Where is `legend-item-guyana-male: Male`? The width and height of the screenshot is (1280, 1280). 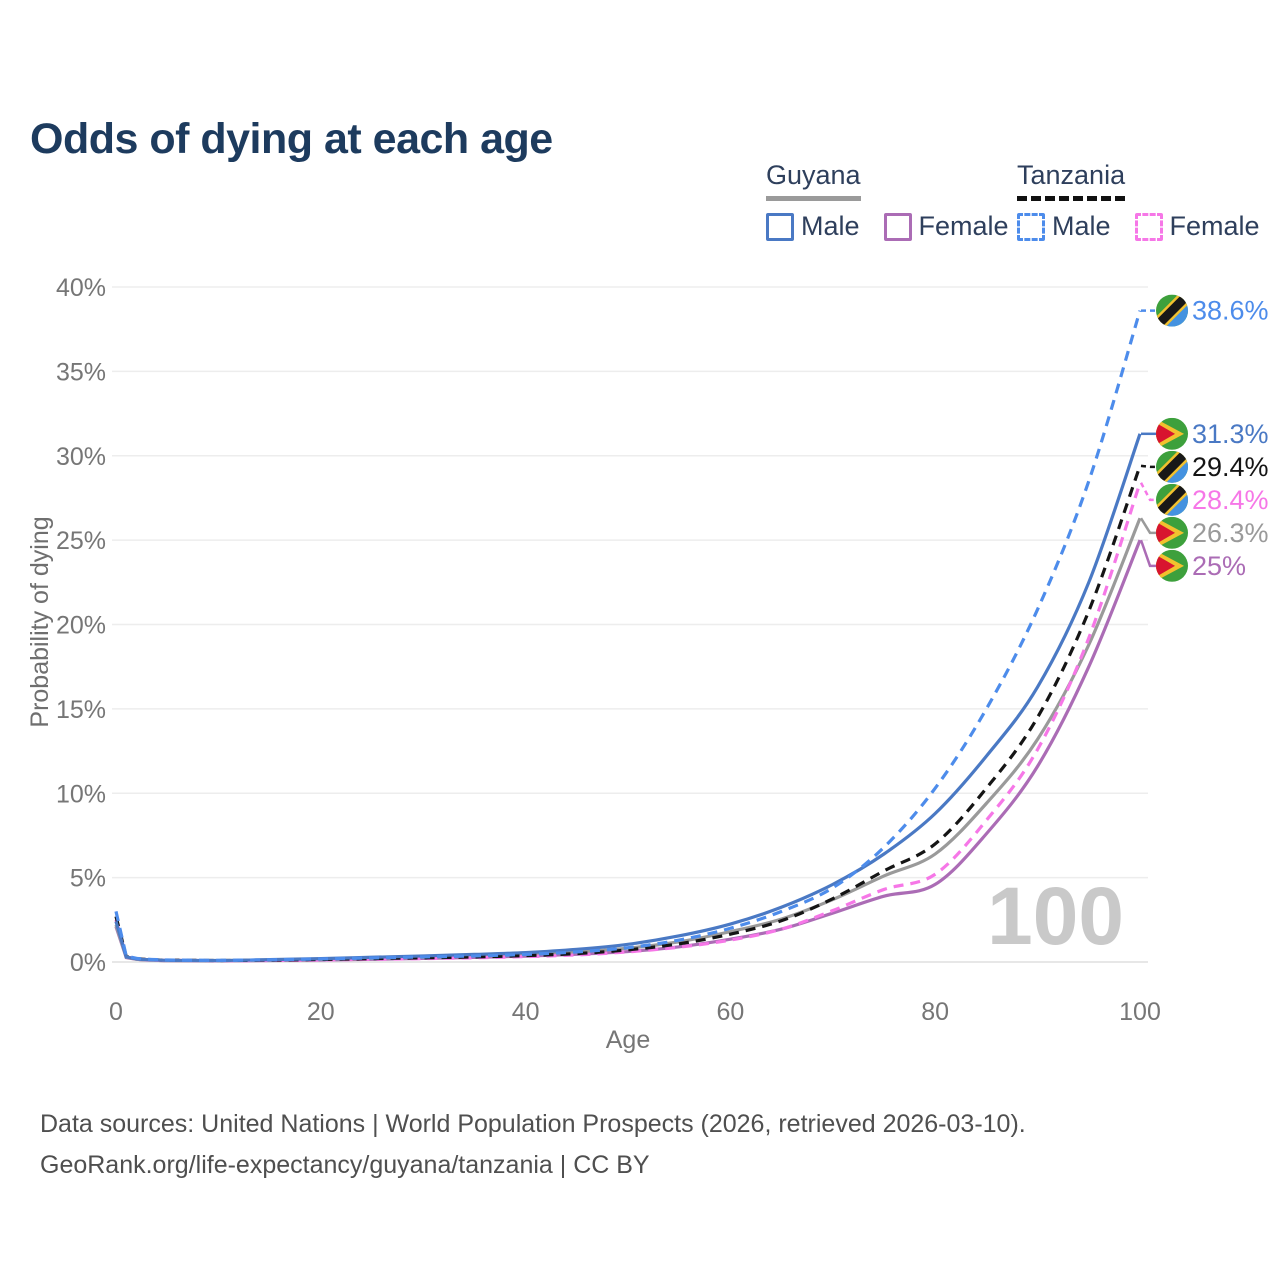 legend-item-guyana-male: Male is located at coordinates (813, 226).